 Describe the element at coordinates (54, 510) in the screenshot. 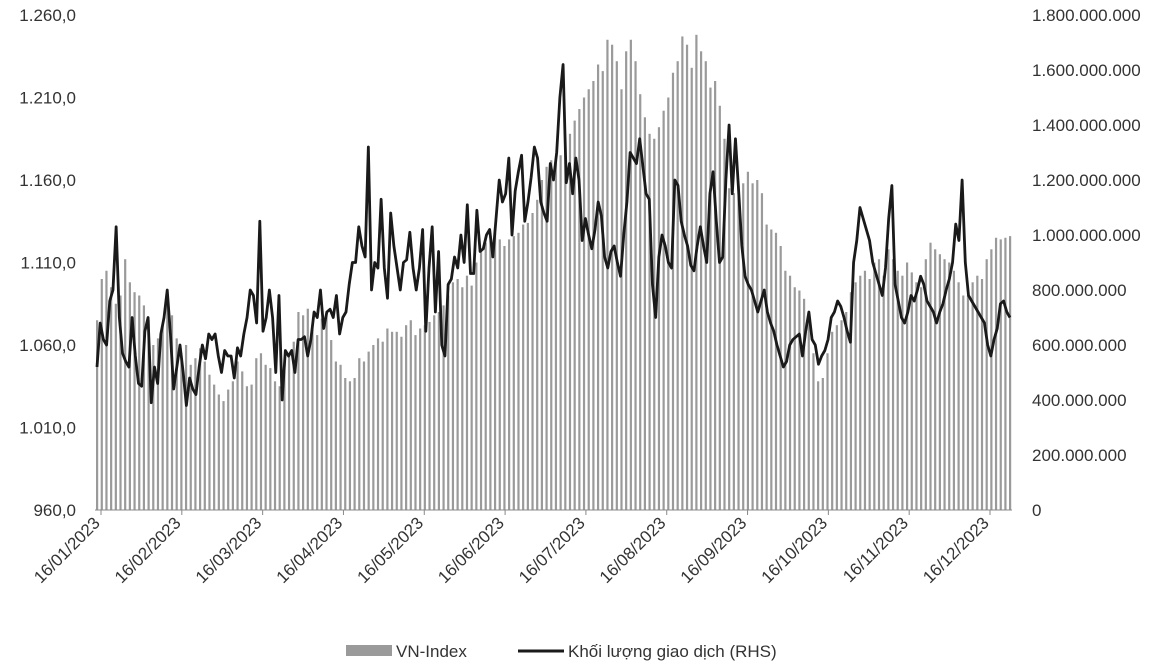

I see `left-tick-label: 960,0` at that location.